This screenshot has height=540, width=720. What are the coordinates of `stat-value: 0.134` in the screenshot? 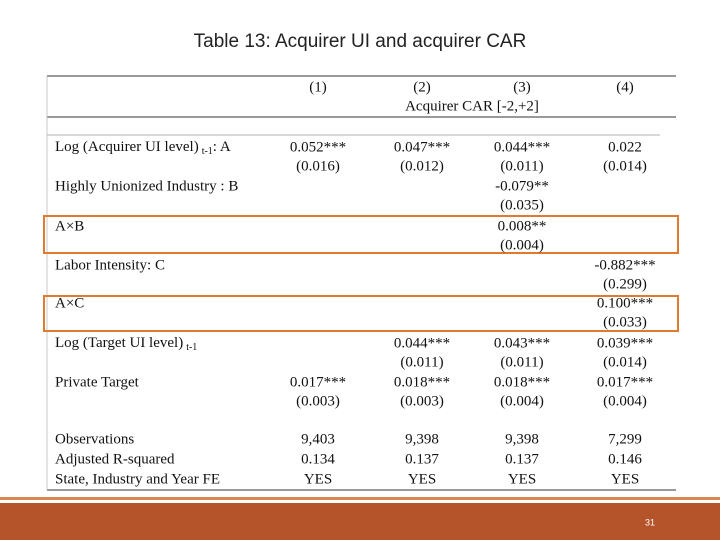 It's located at (318, 459).